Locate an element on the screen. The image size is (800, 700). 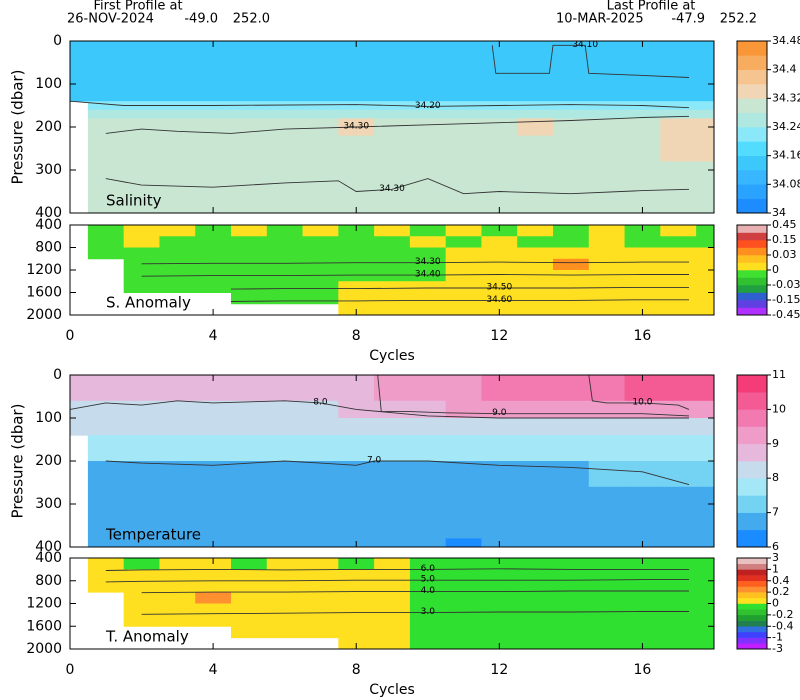
x-tick-label: 16 is located at coordinates (643, 670).